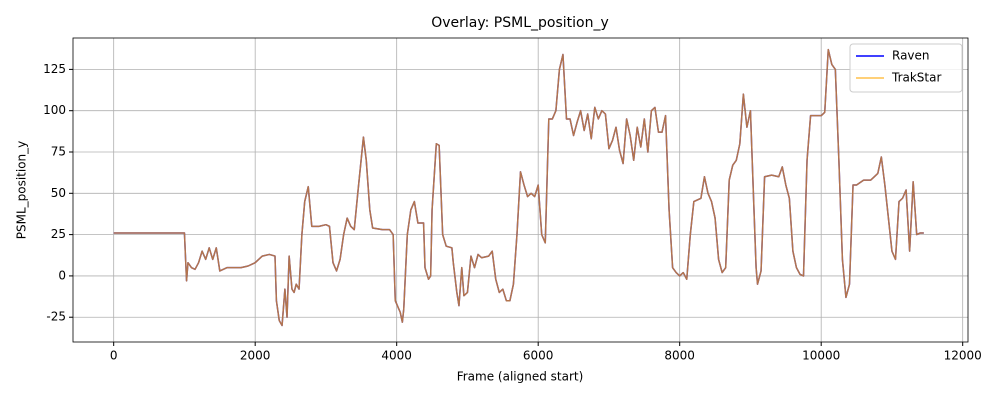 The width and height of the screenshot is (1000, 400). What do you see at coordinates (520, 23) in the screenshot?
I see `chart-title: Overlay: PSML_position_y` at bounding box center [520, 23].